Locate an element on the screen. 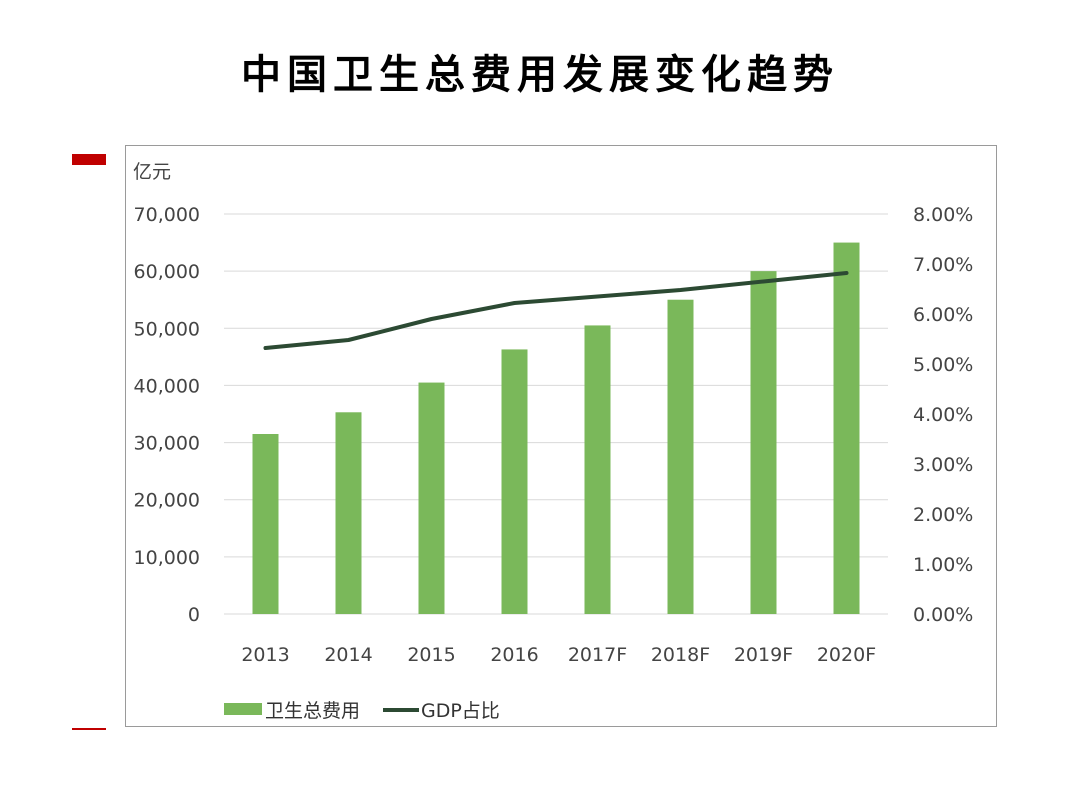  legend-label-bar: 卫生总费用 is located at coordinates (312, 711).